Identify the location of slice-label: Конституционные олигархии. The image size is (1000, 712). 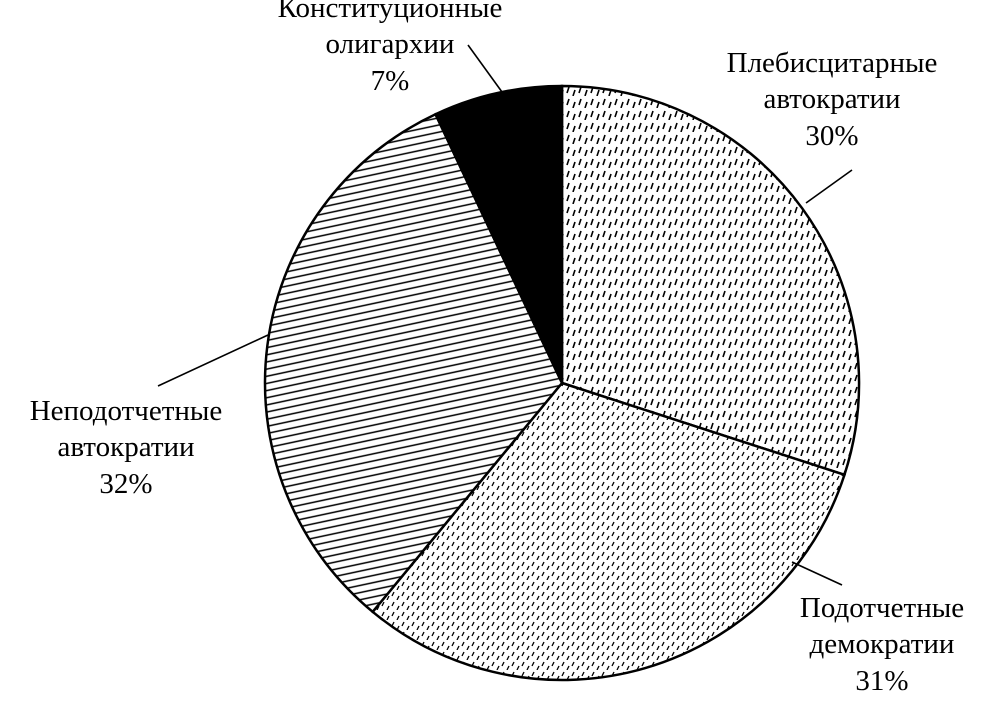
(390, 30).